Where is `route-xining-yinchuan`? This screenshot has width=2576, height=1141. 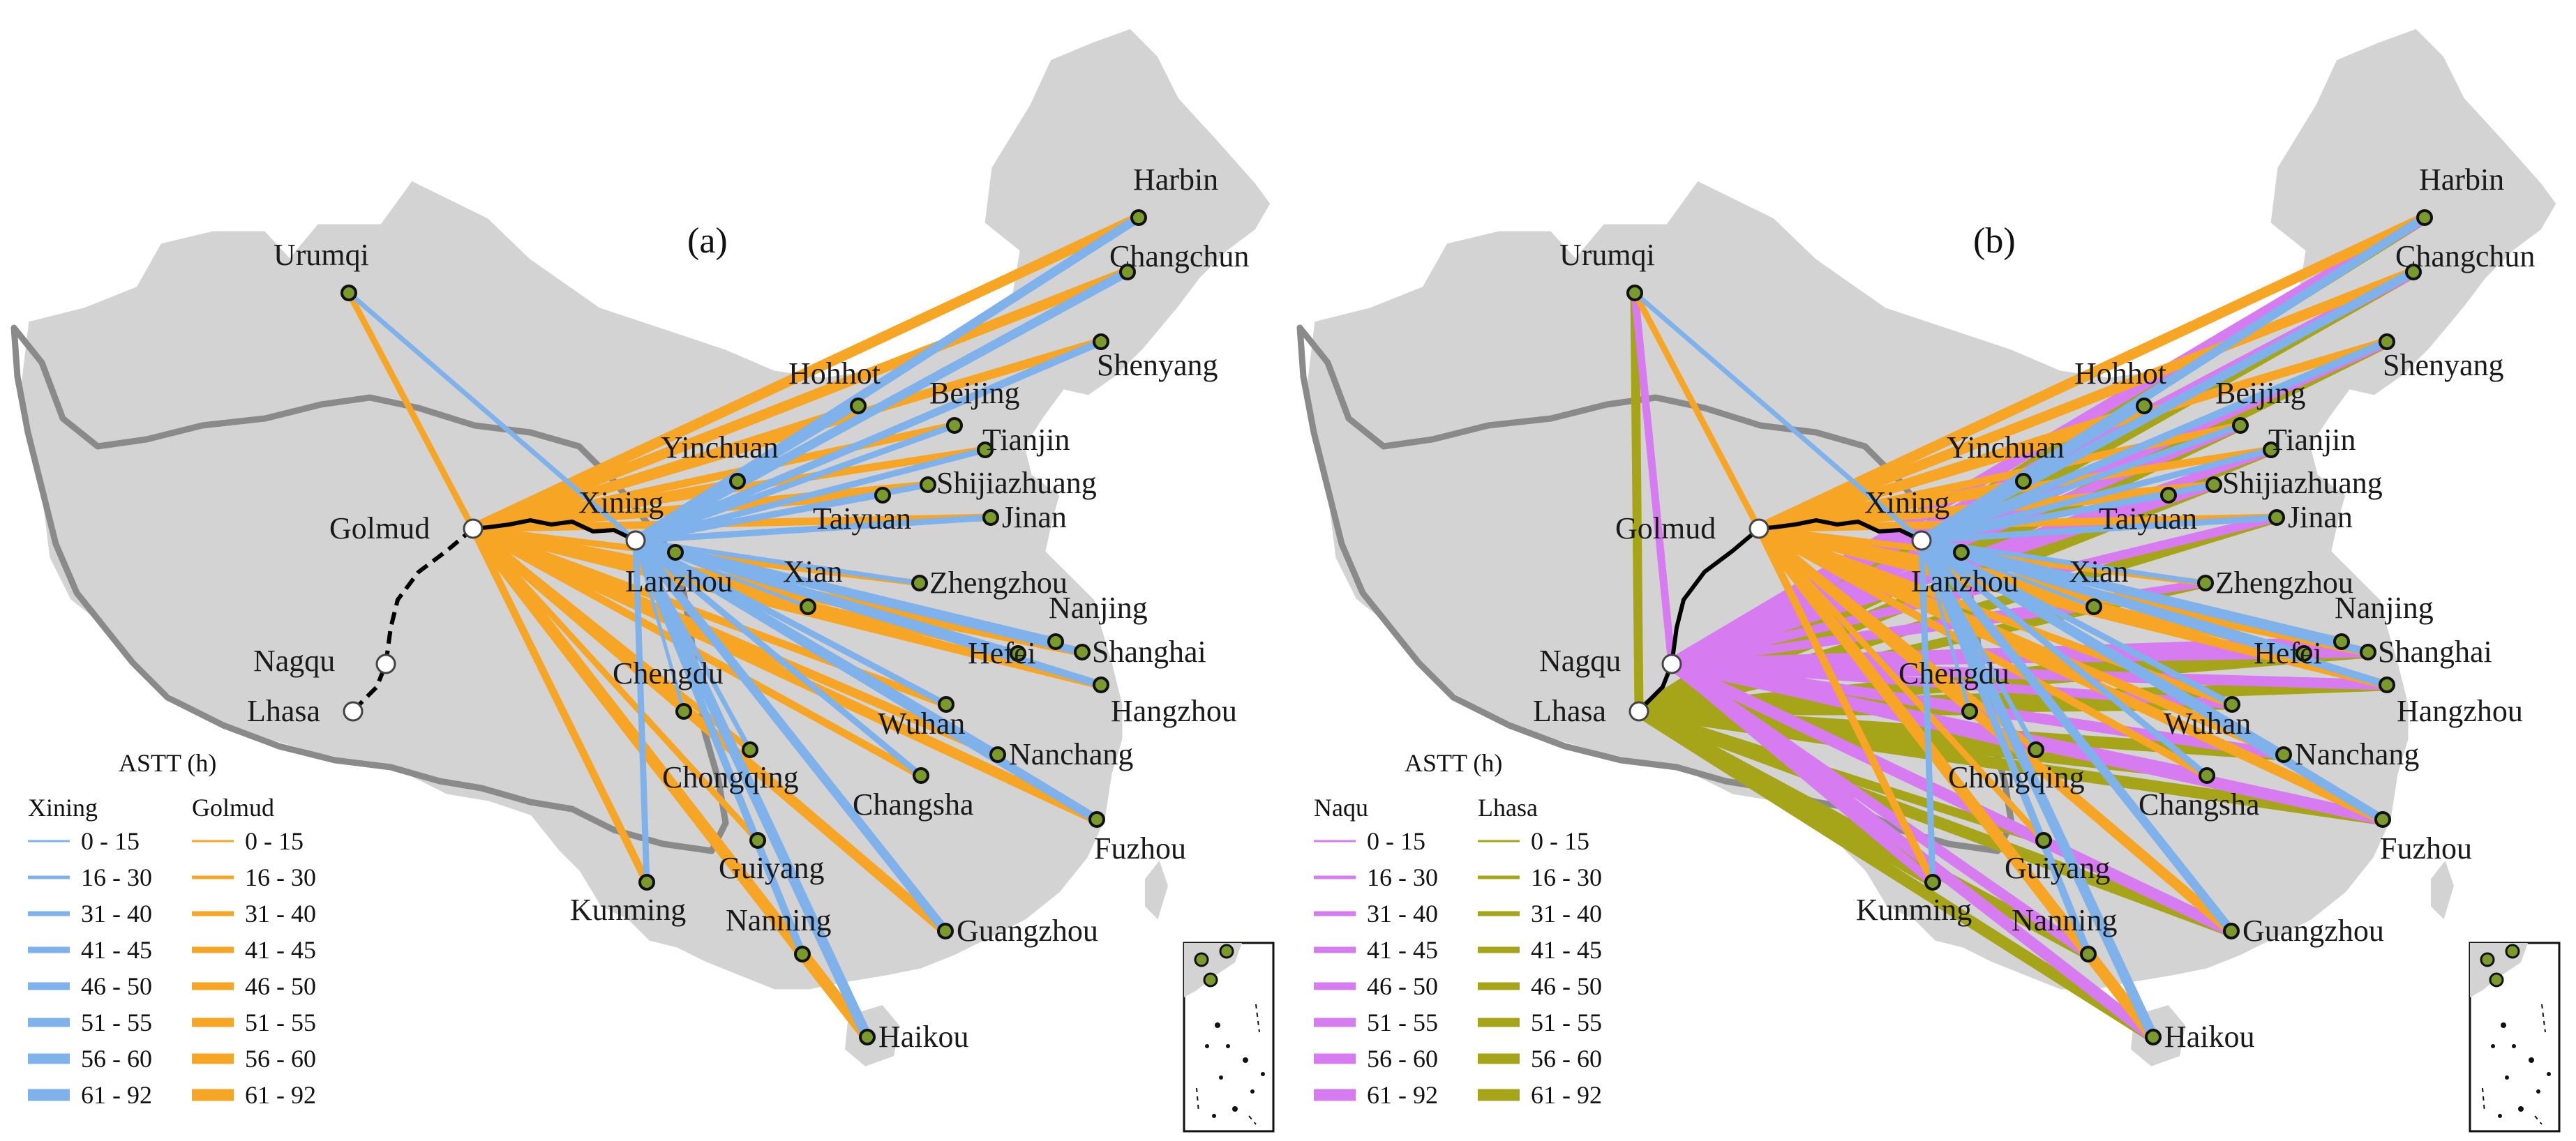 route-xining-yinchuan is located at coordinates (1973, 511).